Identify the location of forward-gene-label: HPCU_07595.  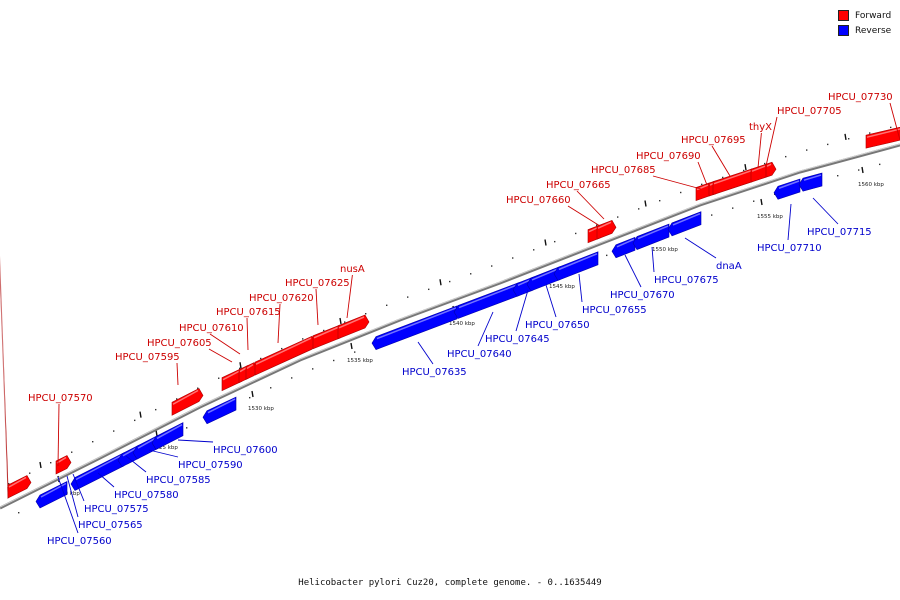
(147, 357).